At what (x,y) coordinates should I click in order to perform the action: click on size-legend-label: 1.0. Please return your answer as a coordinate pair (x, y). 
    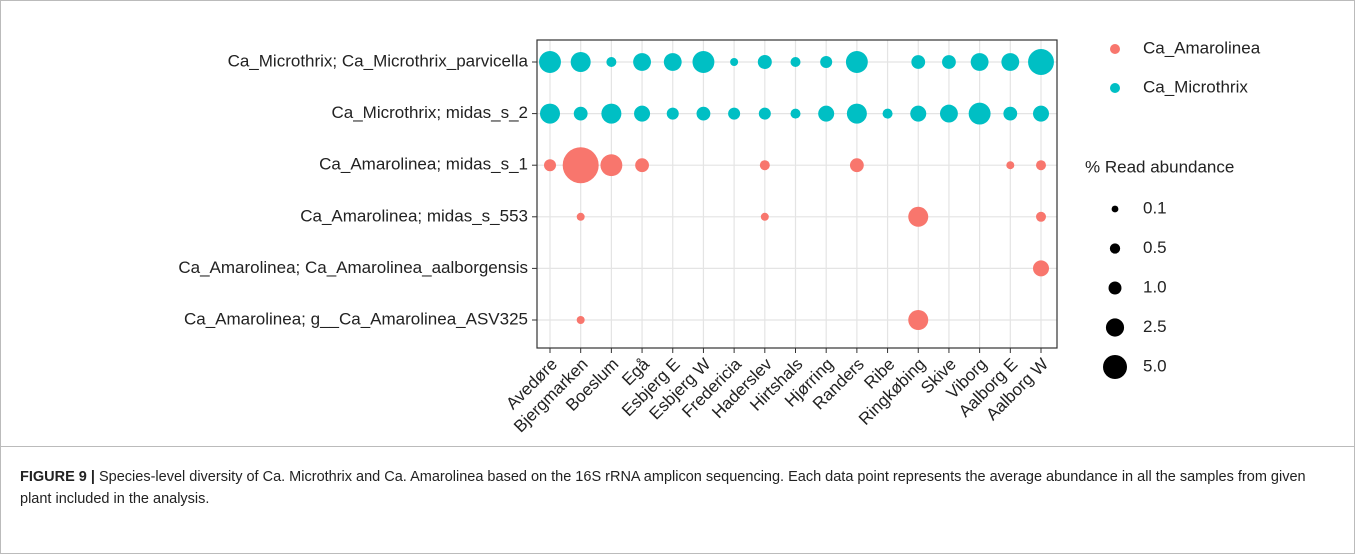
    Looking at the image, I should click on (1155, 286).